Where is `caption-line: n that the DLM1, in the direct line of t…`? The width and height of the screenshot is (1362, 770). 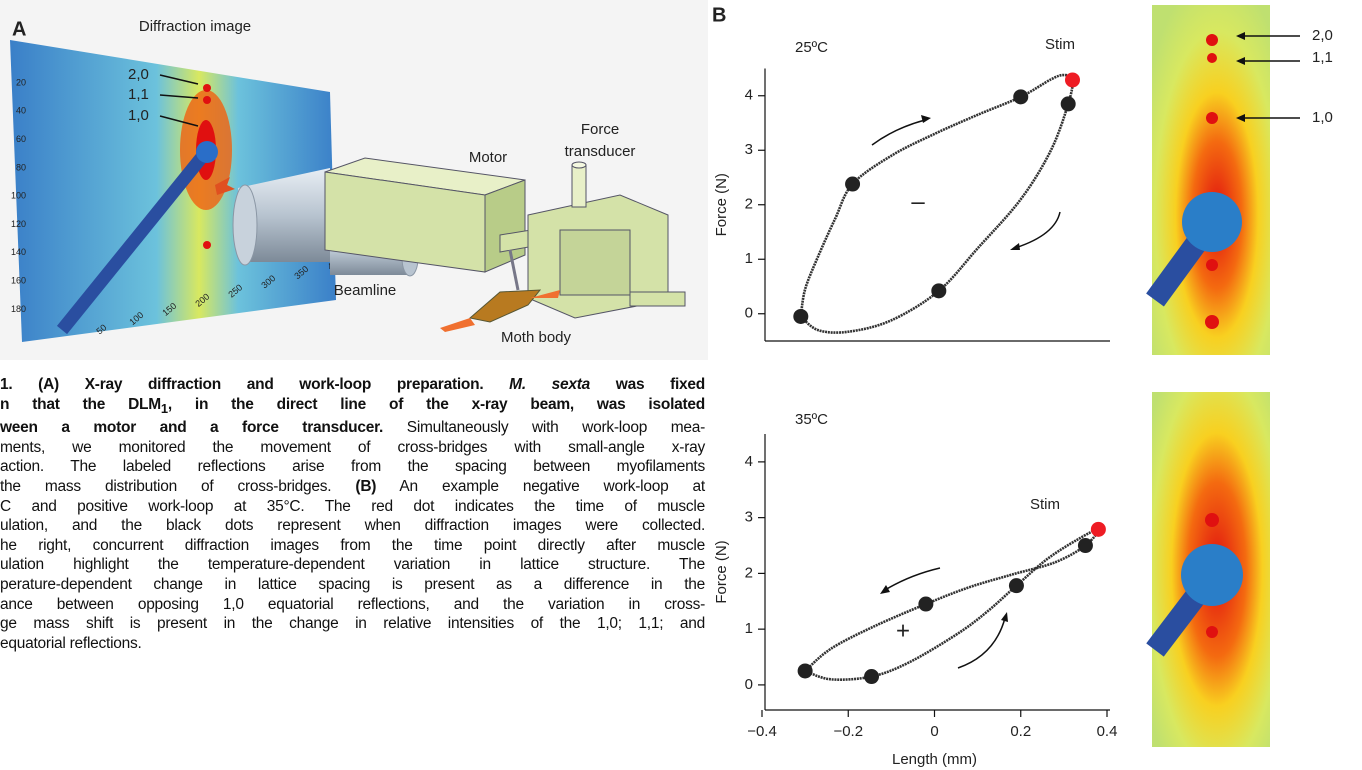
caption-line: n that the DLM1, in the direct line of t… is located at coordinates (352, 407).